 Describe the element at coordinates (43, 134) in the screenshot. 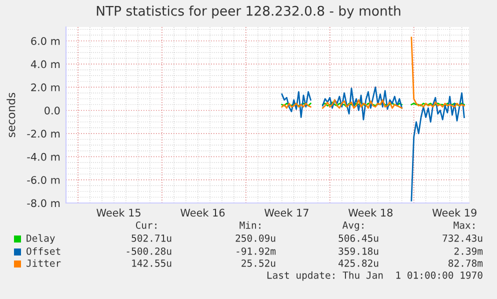

I see `y-tick-label: -2.0 m` at that location.